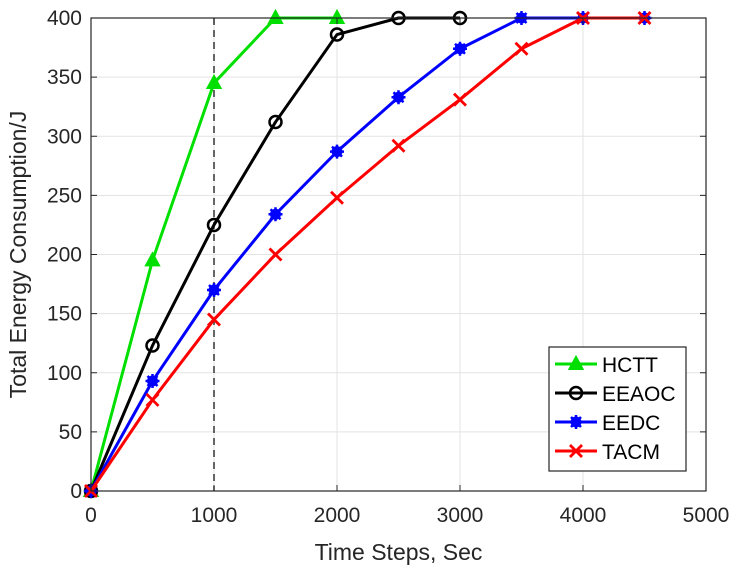  Describe the element at coordinates (617, 409) in the screenshot. I see `legend: HCTT EEAOC EEDC TACM` at that location.